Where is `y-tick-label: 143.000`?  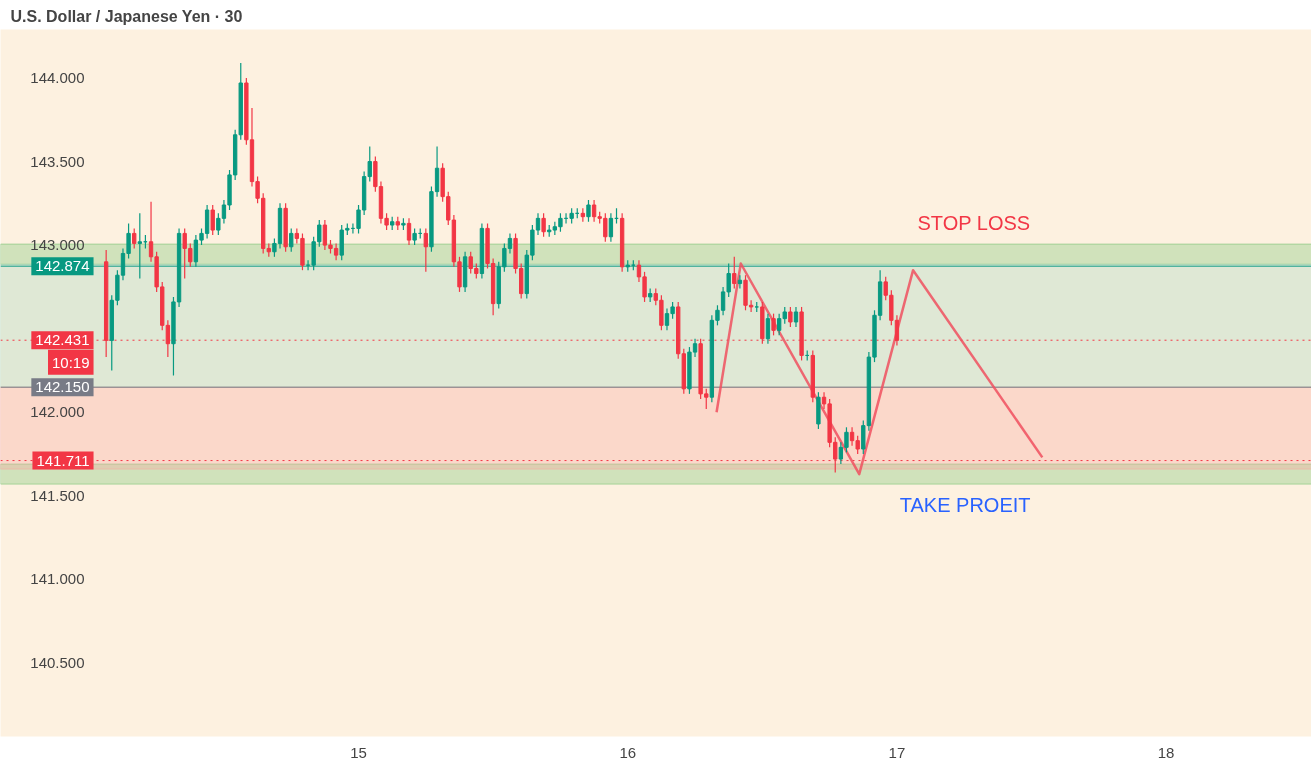 y-tick-label: 143.000 is located at coordinates (57, 245).